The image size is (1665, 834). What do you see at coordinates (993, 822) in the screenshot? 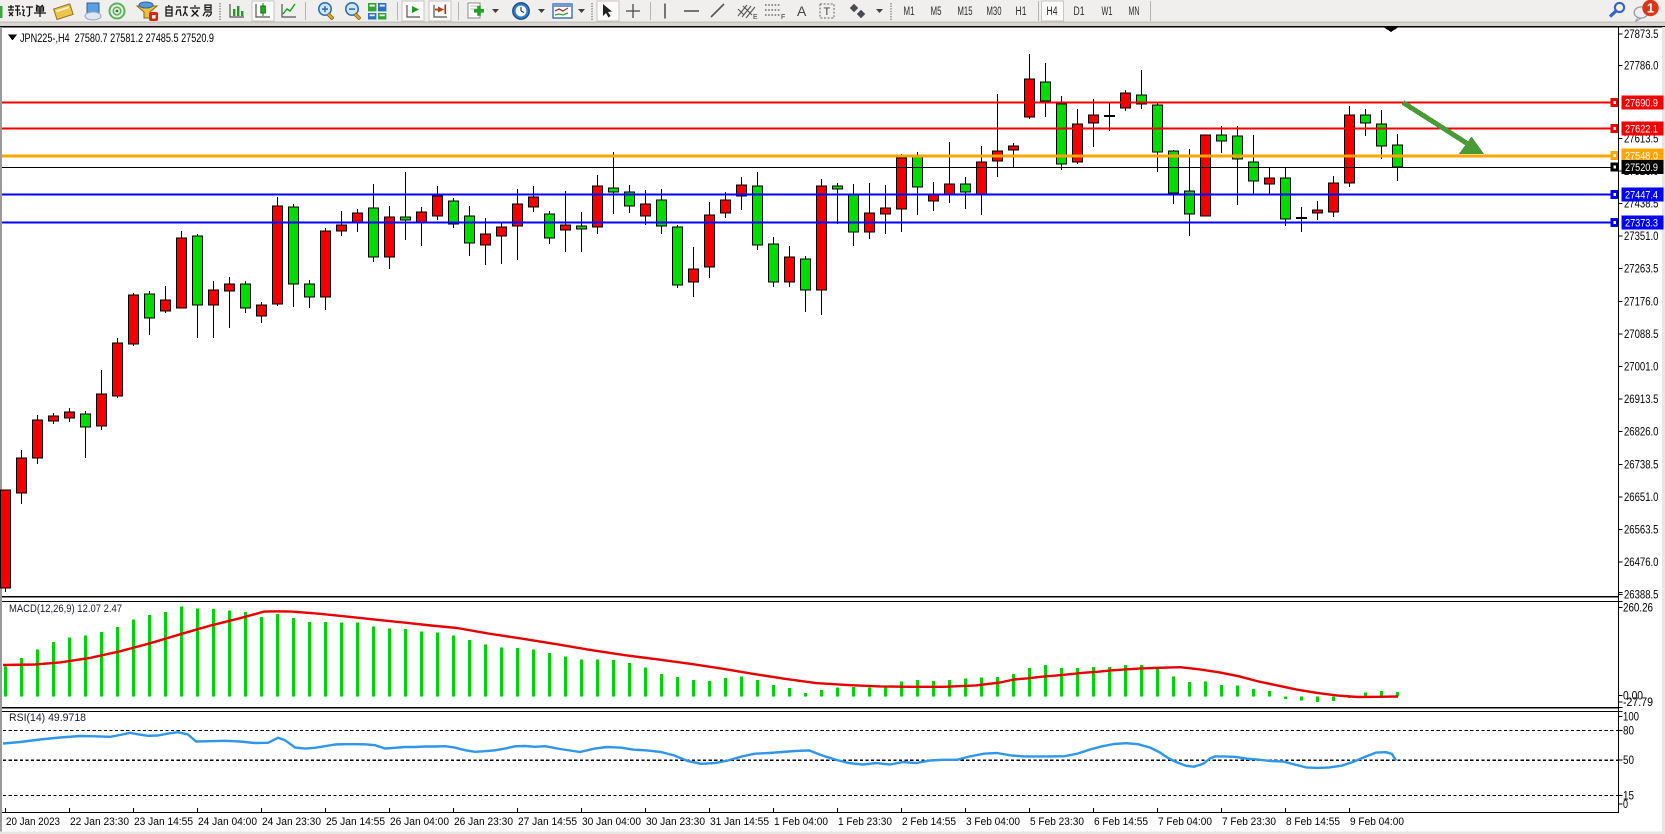
I see `svg-text: 3 Feb 04:00` at bounding box center [993, 822].